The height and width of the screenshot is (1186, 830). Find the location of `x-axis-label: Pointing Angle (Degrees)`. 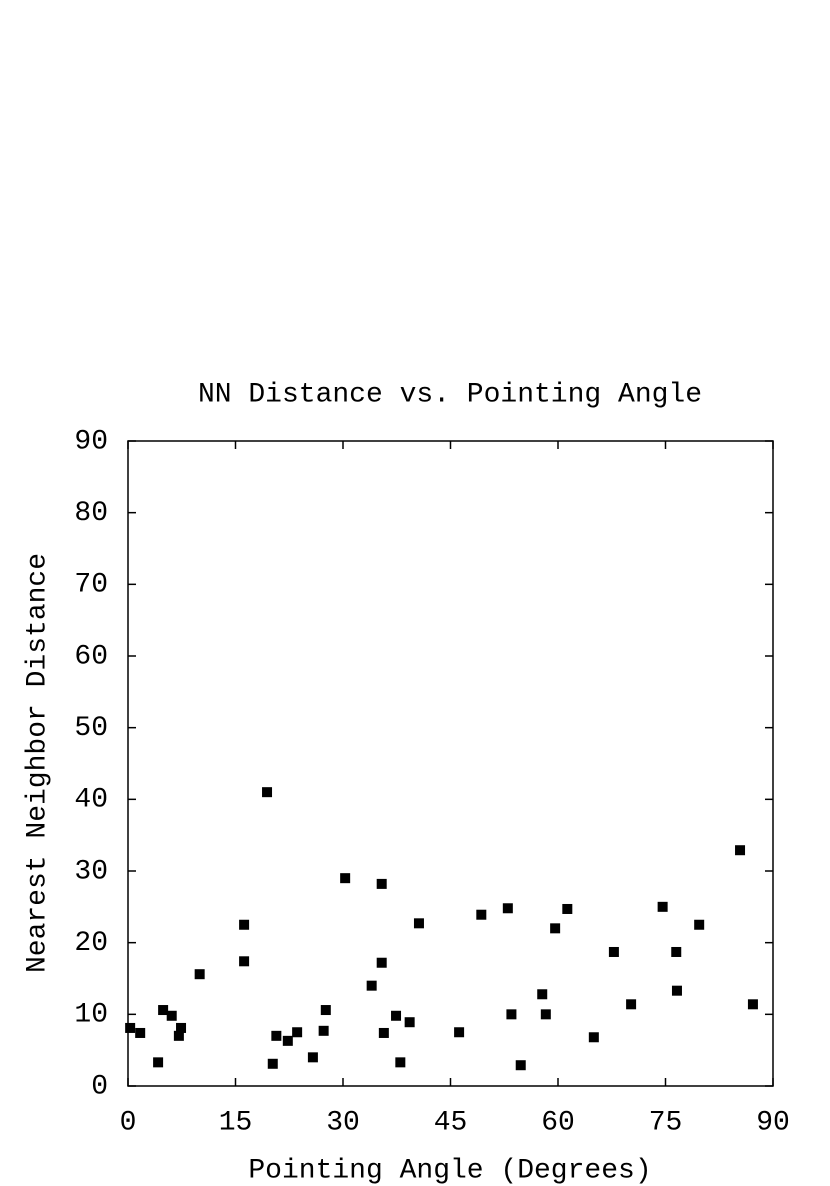

x-axis-label: Pointing Angle (Degrees) is located at coordinates (449, 1170).